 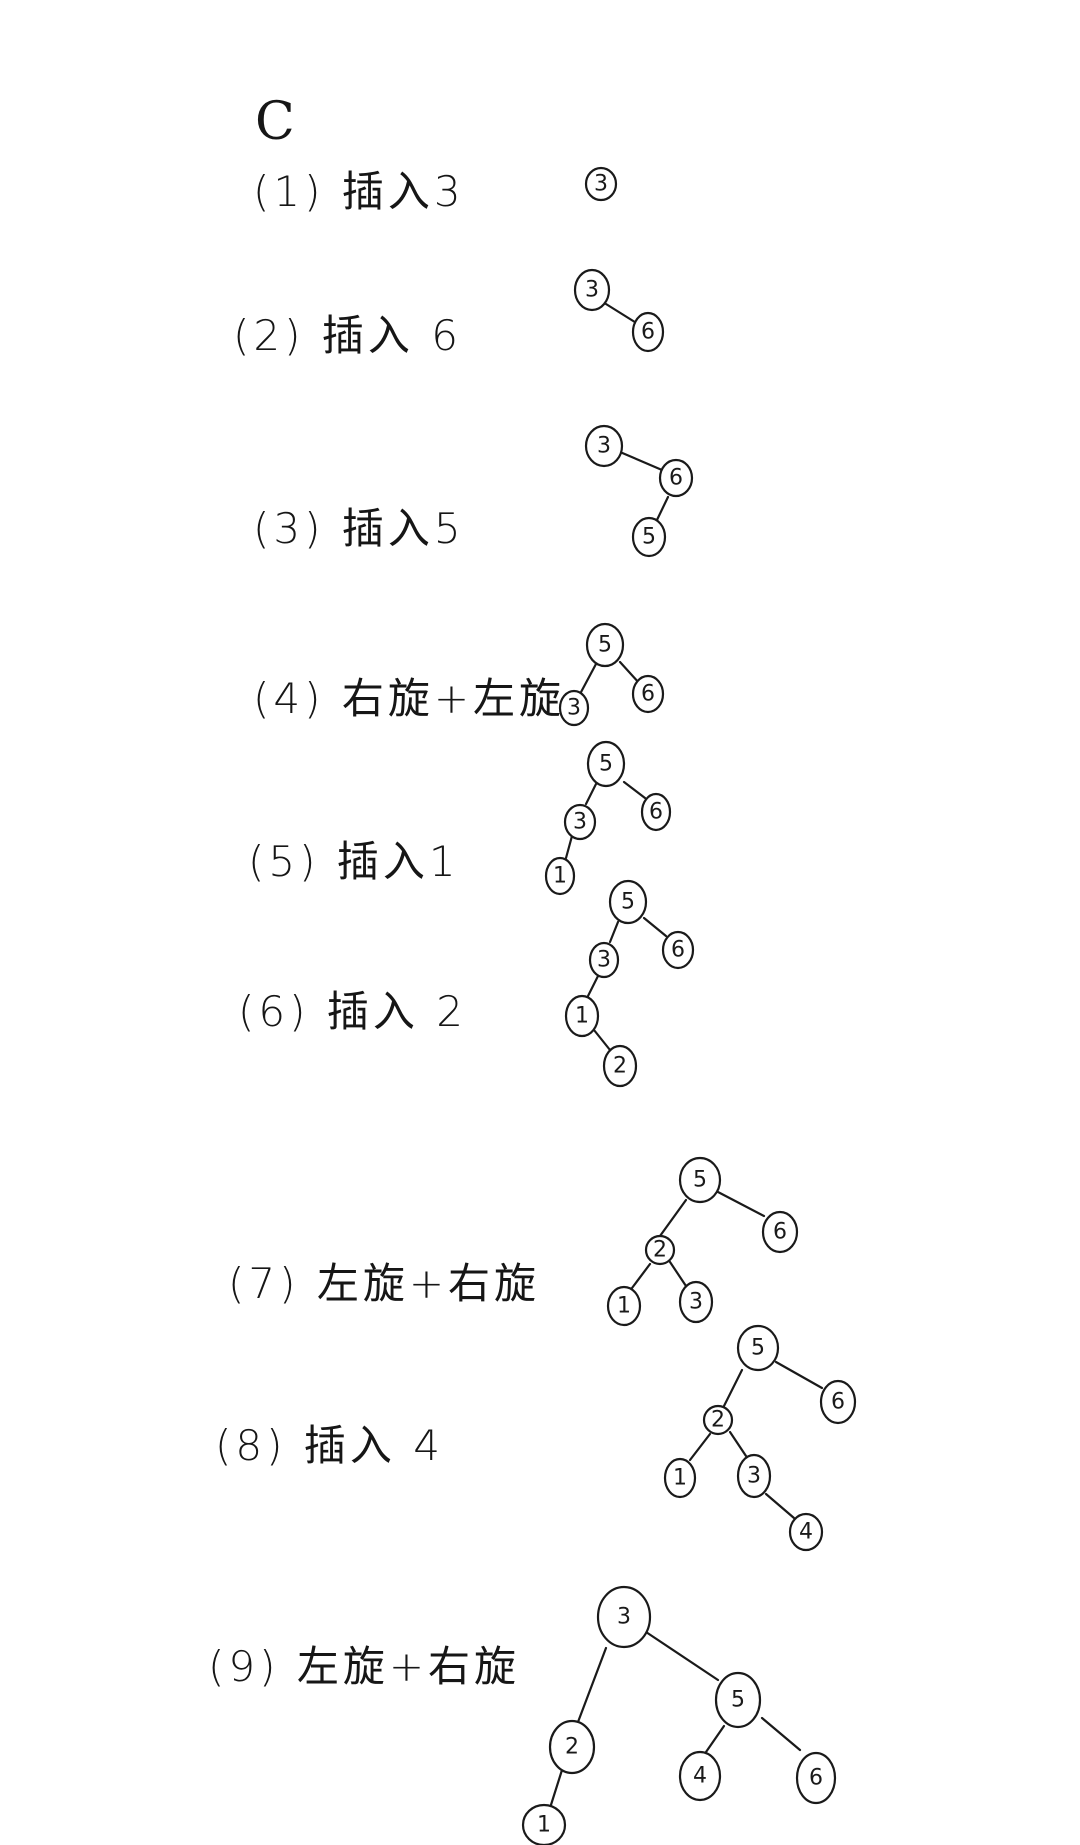 I want to click on step-label-9: (9) 左旋+右旋, so click(x=364, y=1666).